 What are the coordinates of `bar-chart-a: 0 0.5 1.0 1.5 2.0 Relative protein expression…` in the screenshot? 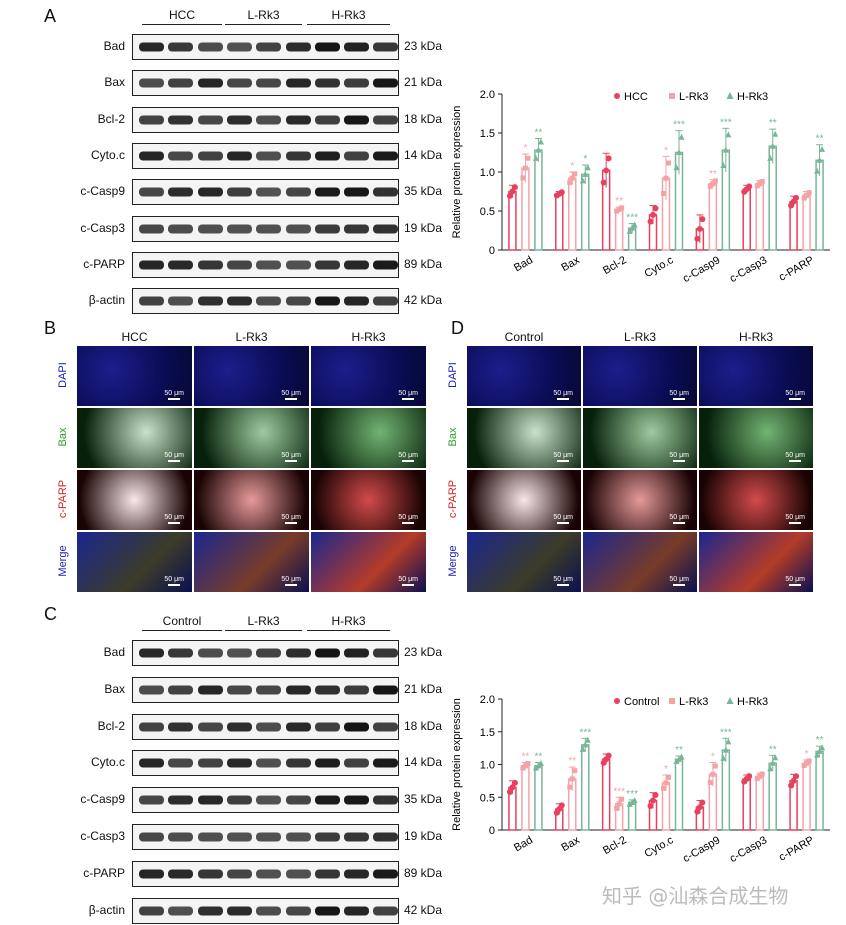 It's located at (640, 187).